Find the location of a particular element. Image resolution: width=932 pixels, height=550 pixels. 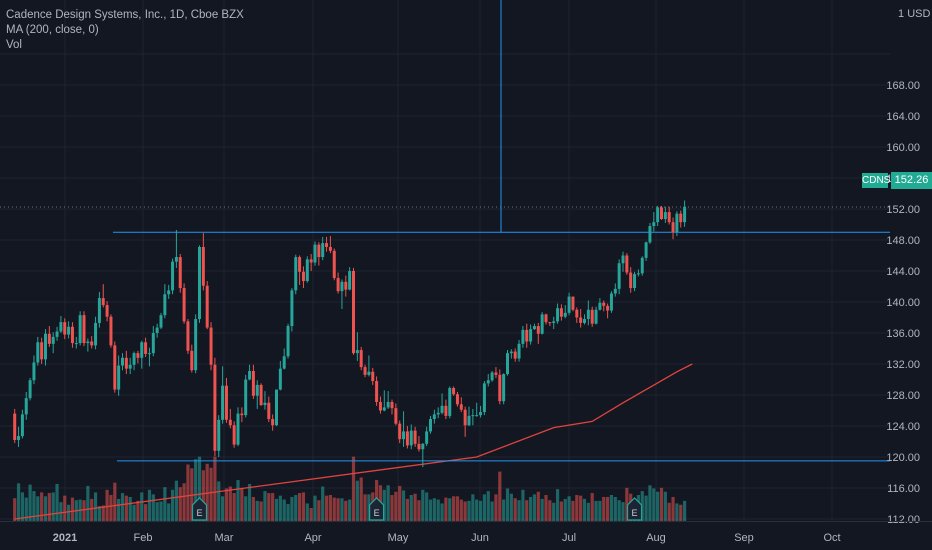

y-tick-label: 148.00 is located at coordinates (903, 241).